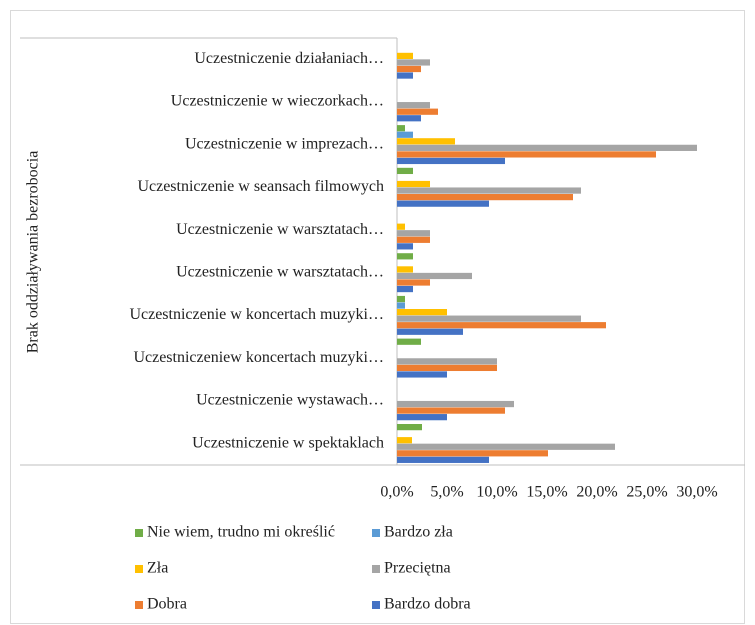  I want to click on legend-label: Dobra, so click(167, 604).